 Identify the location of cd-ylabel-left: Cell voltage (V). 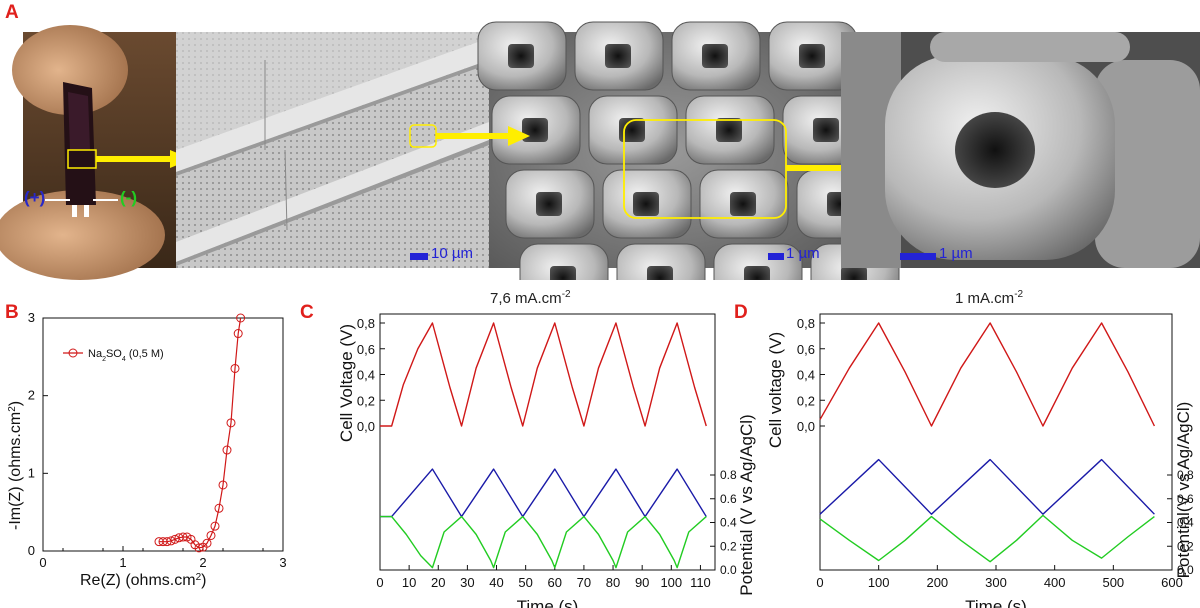
(775, 390).